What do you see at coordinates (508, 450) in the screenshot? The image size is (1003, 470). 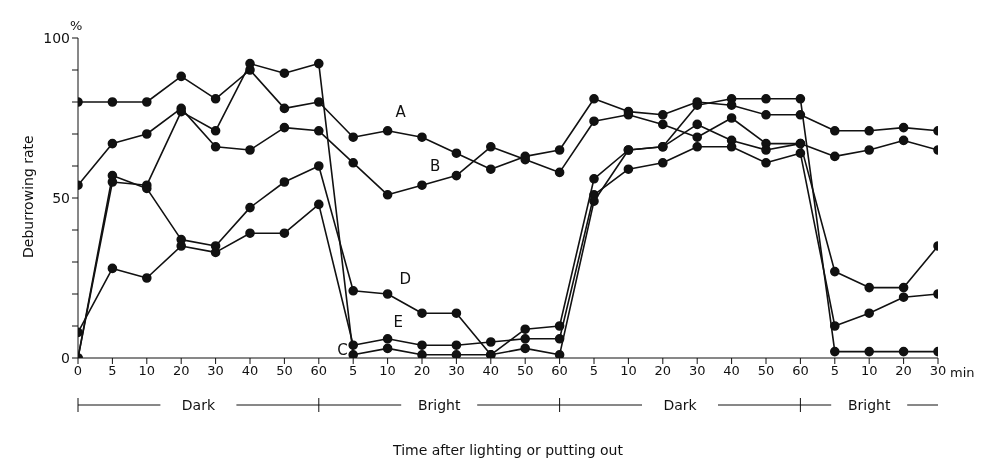 I see `x-axis-title: Time after lighting or putting out` at bounding box center [508, 450].